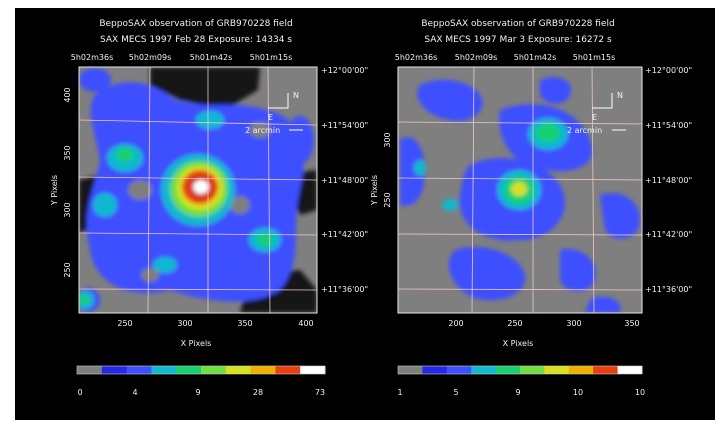  I want to click on colorbar-label: 73, so click(320, 392).